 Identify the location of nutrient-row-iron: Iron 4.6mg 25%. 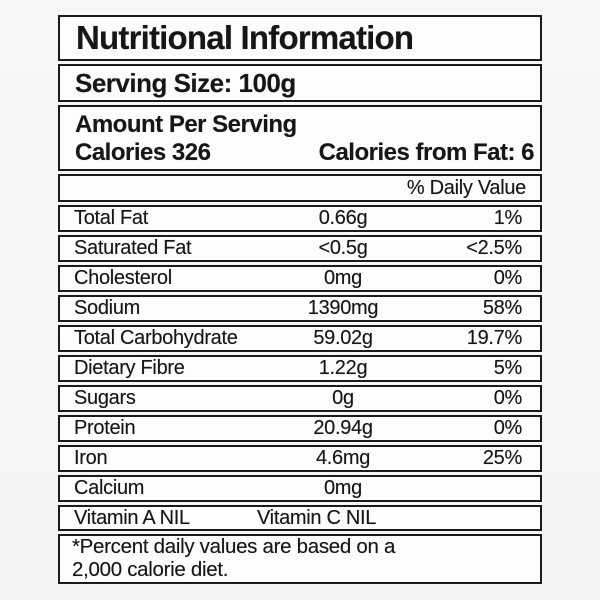
(300, 458).